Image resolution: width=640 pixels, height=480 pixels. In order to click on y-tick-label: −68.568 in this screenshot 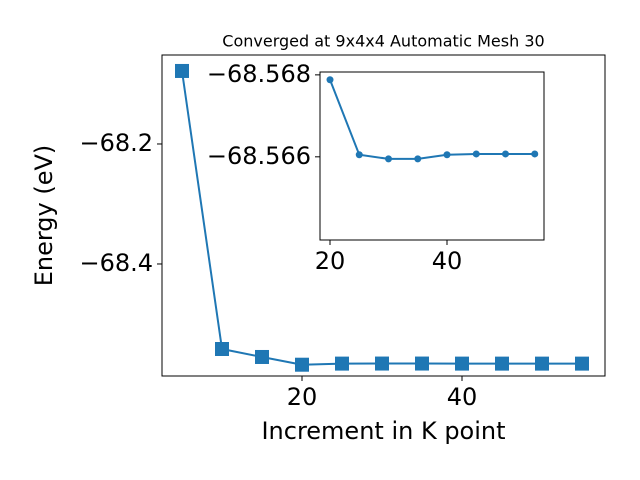, I will do `click(259, 74)`.